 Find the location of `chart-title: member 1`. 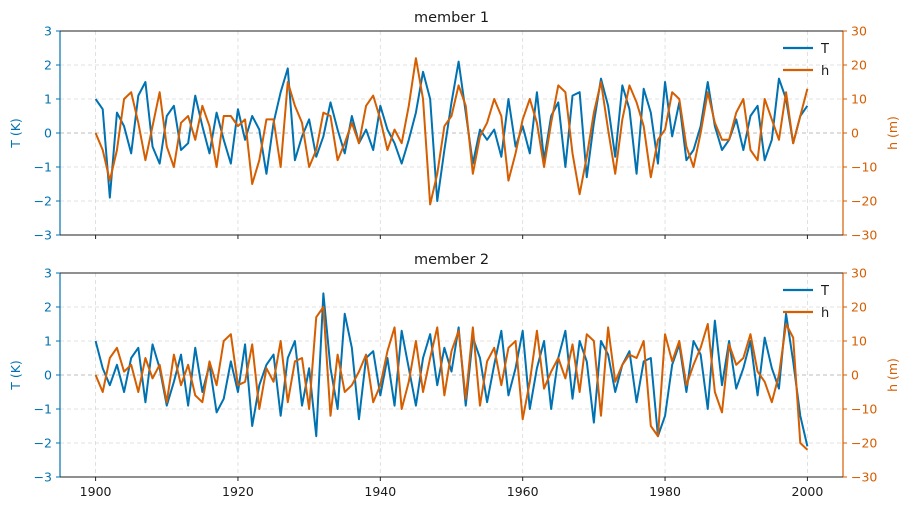

chart-title: member 1 is located at coordinates (451, 18).